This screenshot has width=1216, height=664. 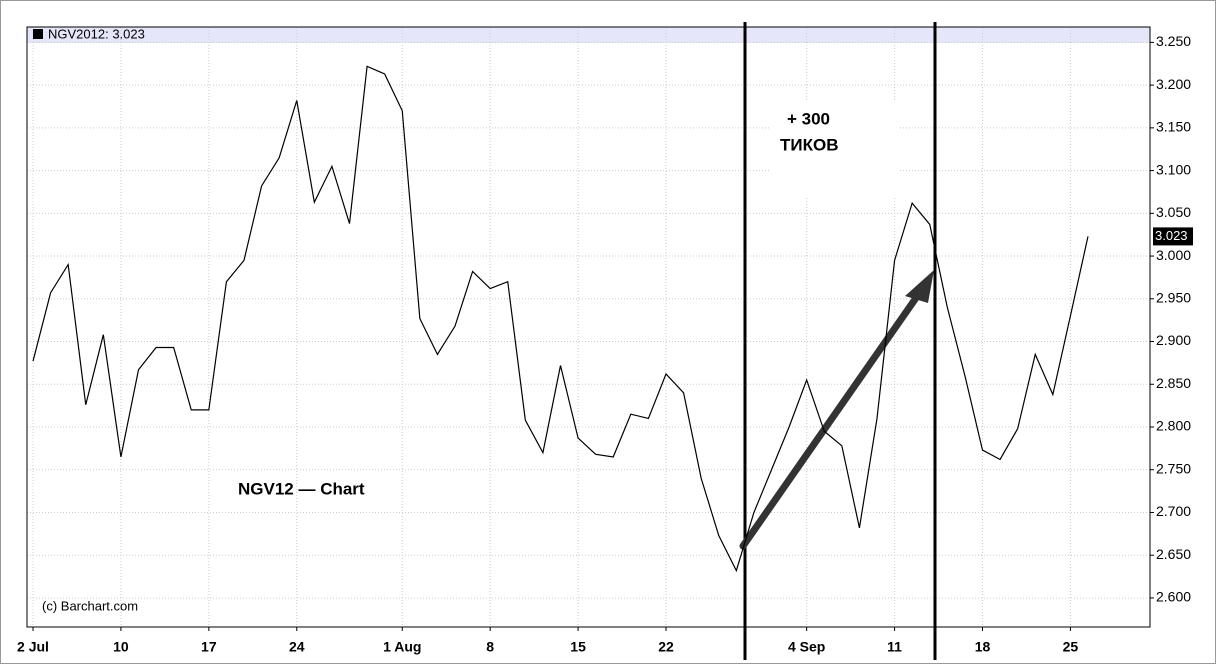 What do you see at coordinates (38, 34) in the screenshot?
I see `legend-swatch` at bounding box center [38, 34].